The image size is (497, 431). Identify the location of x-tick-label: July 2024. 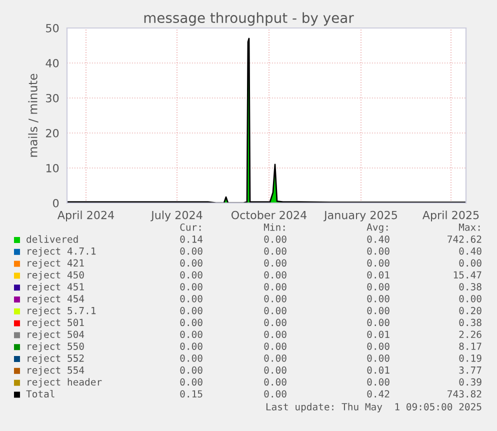
(176, 216).